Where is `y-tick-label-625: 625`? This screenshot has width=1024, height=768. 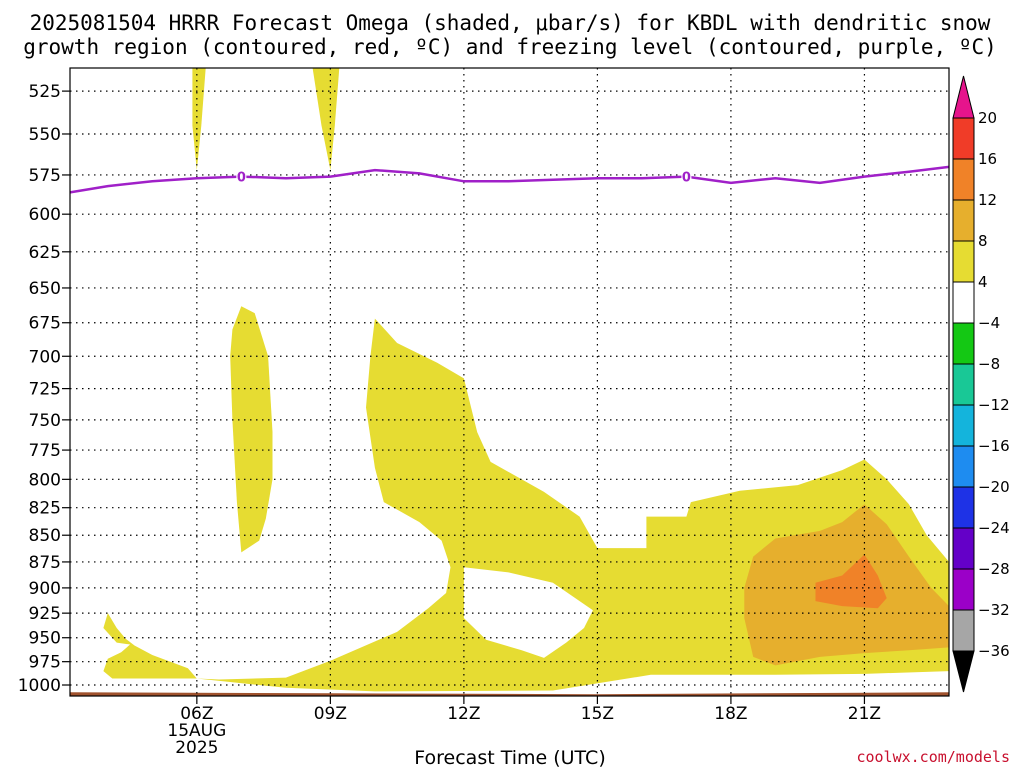
y-tick-label-625: 625 is located at coordinates (45, 253).